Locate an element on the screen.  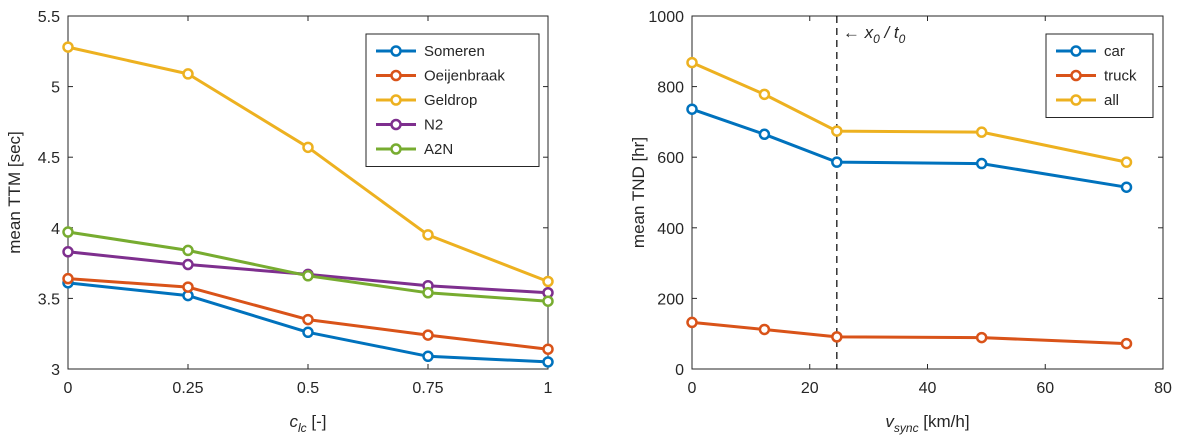
annotation-t-subscript: 0 is located at coordinates (902, 39).